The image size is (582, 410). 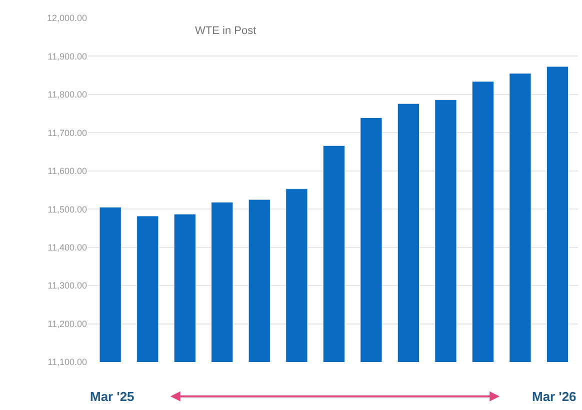 I want to click on y-tick-label: 11,100.00, so click(x=67, y=362).